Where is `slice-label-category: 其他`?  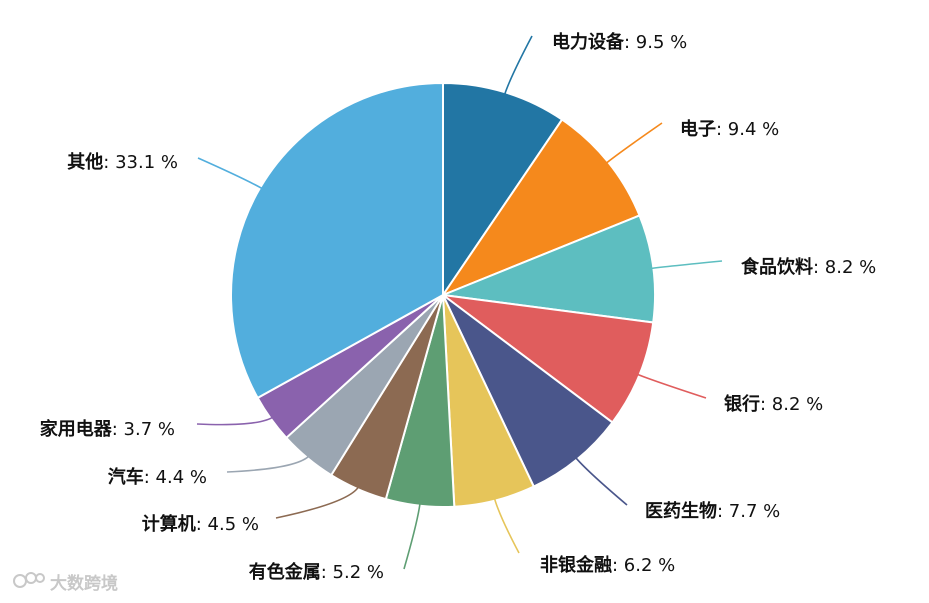 slice-label-category: 其他 is located at coordinates (85, 162).